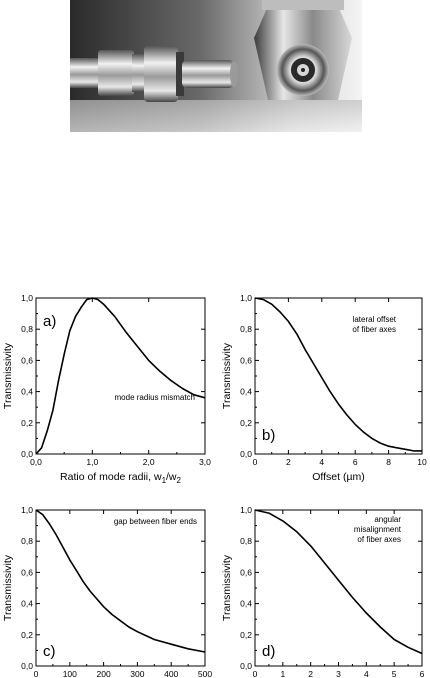  What do you see at coordinates (171, 477) in the screenshot?
I see `x-axis-label-mid: /w` at bounding box center [171, 477].